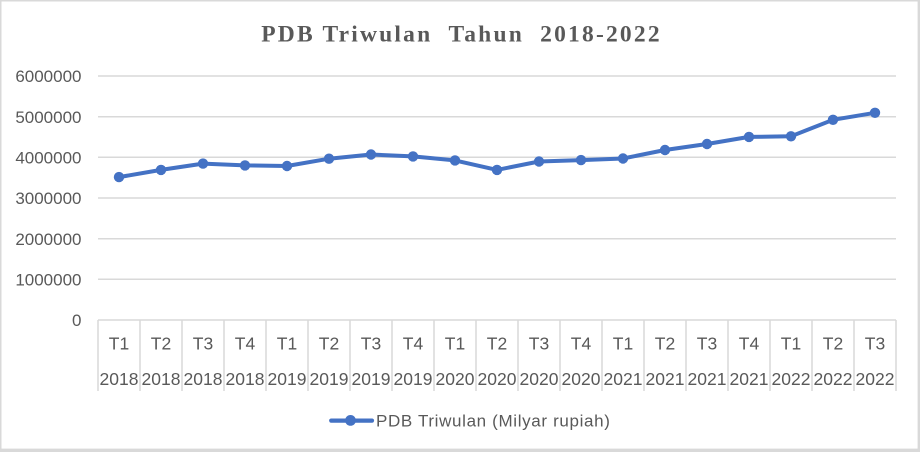 Image resolution: width=920 pixels, height=452 pixels. Describe the element at coordinates (48, 157) in the screenshot. I see `svg-text: 4000000` at that location.